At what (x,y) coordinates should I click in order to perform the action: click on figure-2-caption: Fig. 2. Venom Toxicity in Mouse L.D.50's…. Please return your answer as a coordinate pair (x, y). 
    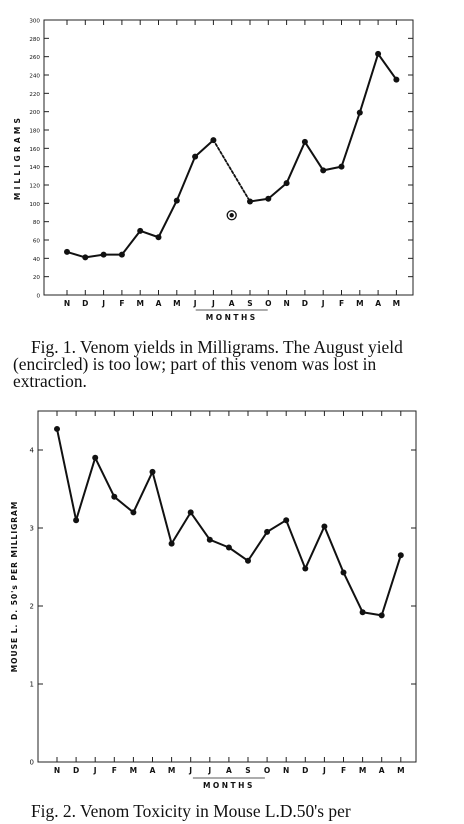
    Looking at the image, I should click on (191, 811).